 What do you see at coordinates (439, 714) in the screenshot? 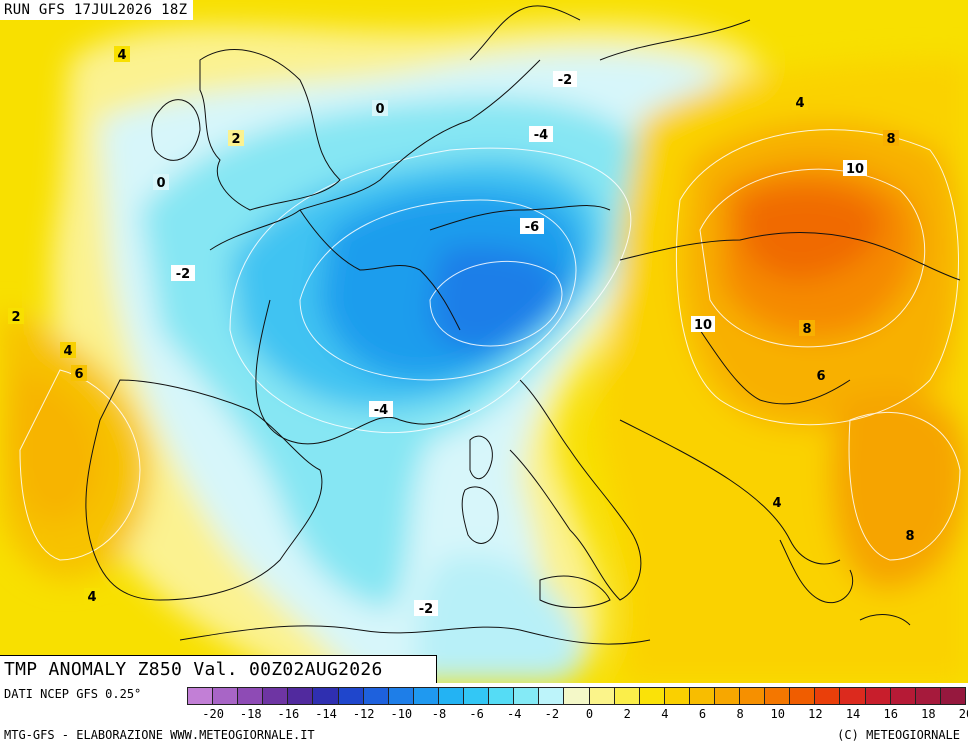
I see `color-scale-tick-label: -8` at bounding box center [439, 714].